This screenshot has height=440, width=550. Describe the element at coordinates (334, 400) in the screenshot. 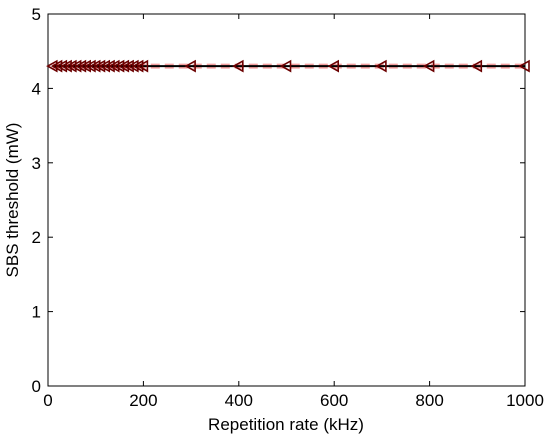

I see `x-tick-label: 600` at that location.